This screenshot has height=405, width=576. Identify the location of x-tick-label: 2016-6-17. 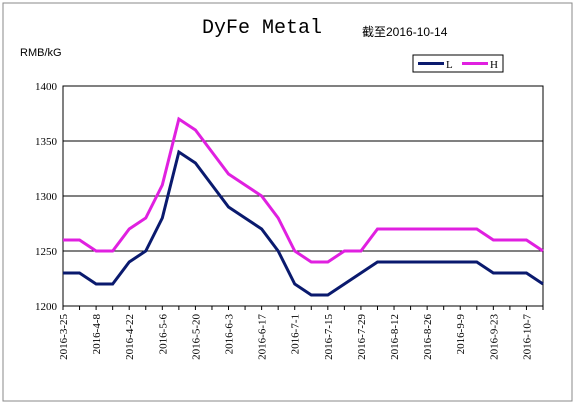
(263, 337).